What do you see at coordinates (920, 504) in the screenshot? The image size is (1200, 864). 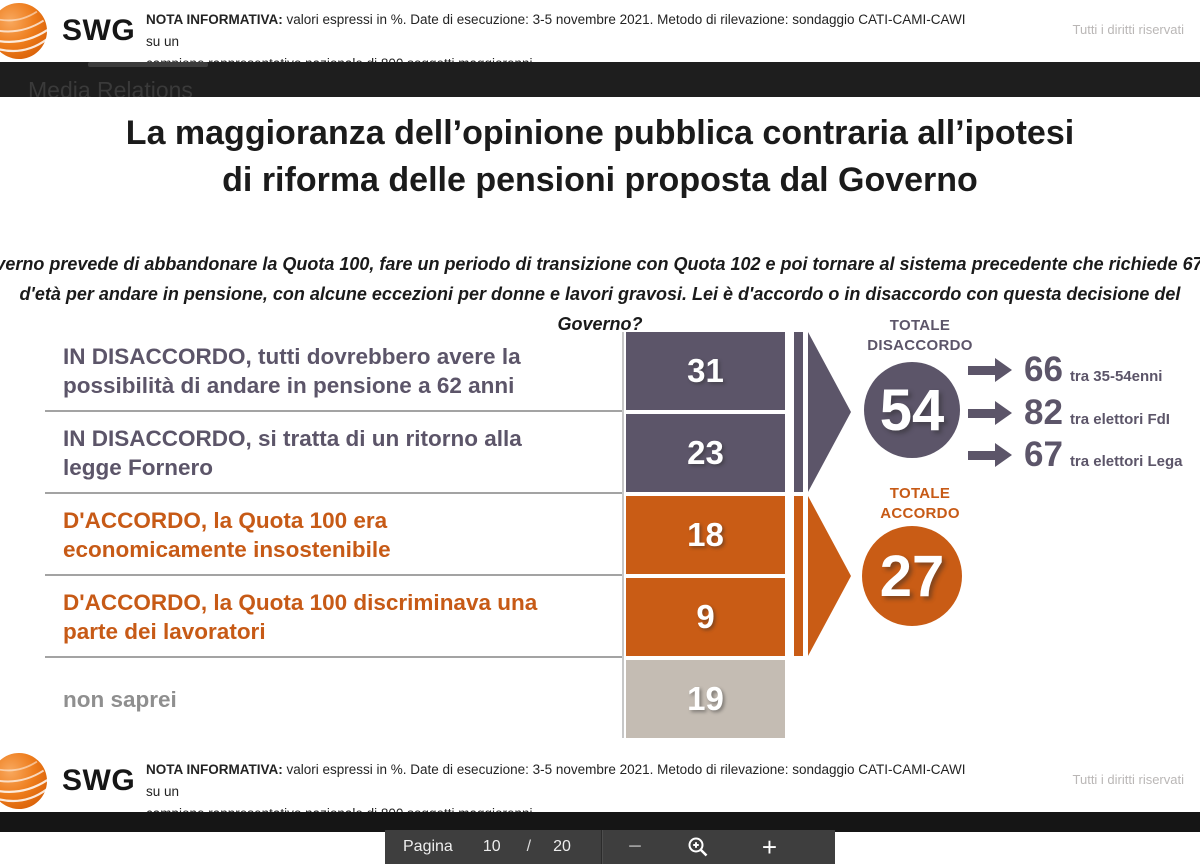 I see `totale-accordo-label: TOTALE ACCORDO` at bounding box center [920, 504].